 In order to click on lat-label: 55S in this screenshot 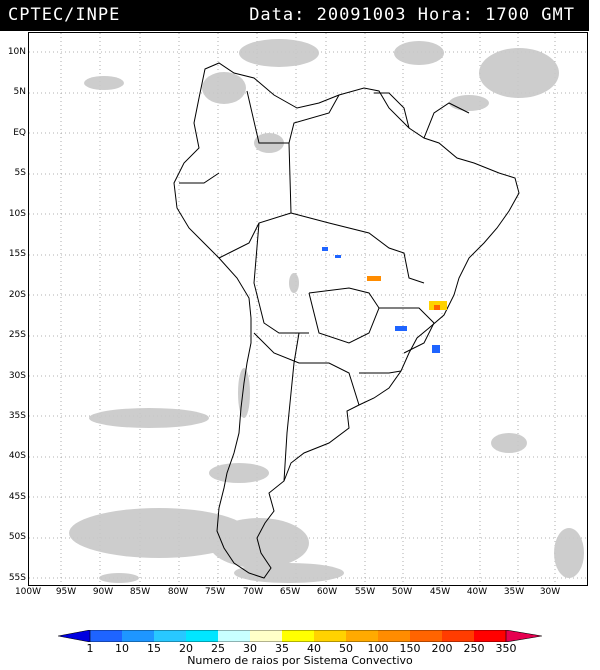, I will do `click(17, 578)`.